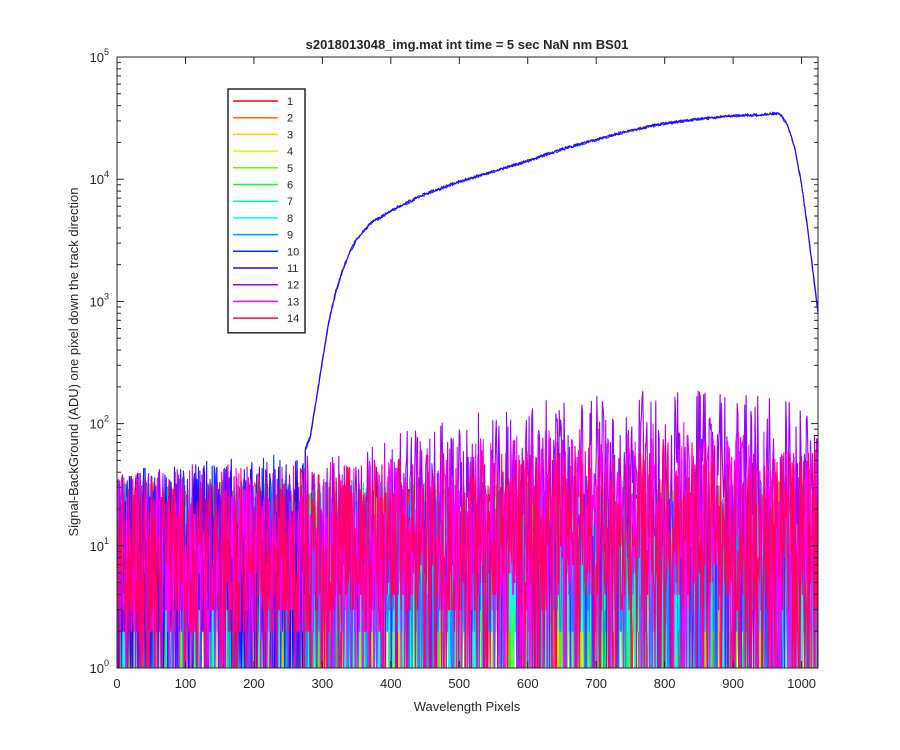 The width and height of the screenshot is (900, 750). Describe the element at coordinates (290, 186) in the screenshot. I see `legend-label: 6` at that location.